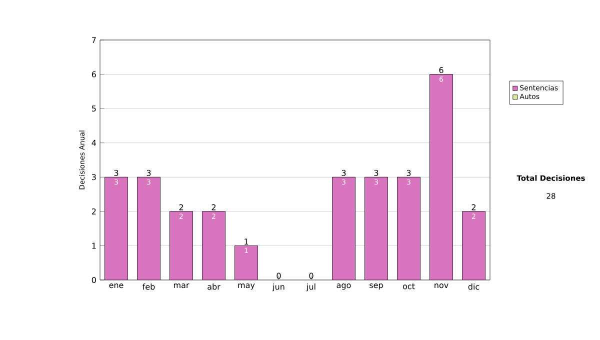 This screenshot has height=340, width=600. What do you see at coordinates (441, 286) in the screenshot?
I see `x-tick-label: nov` at bounding box center [441, 286].